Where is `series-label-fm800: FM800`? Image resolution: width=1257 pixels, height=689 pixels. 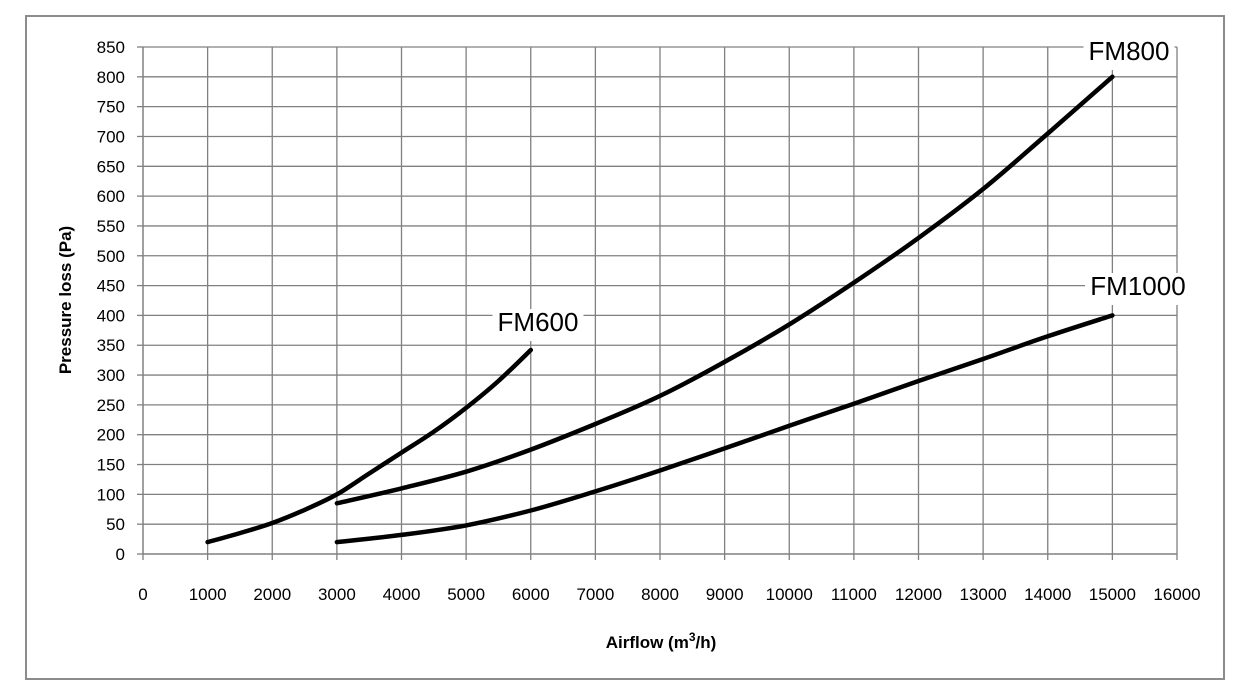 series-label-fm800: FM800 is located at coordinates (1129, 51).